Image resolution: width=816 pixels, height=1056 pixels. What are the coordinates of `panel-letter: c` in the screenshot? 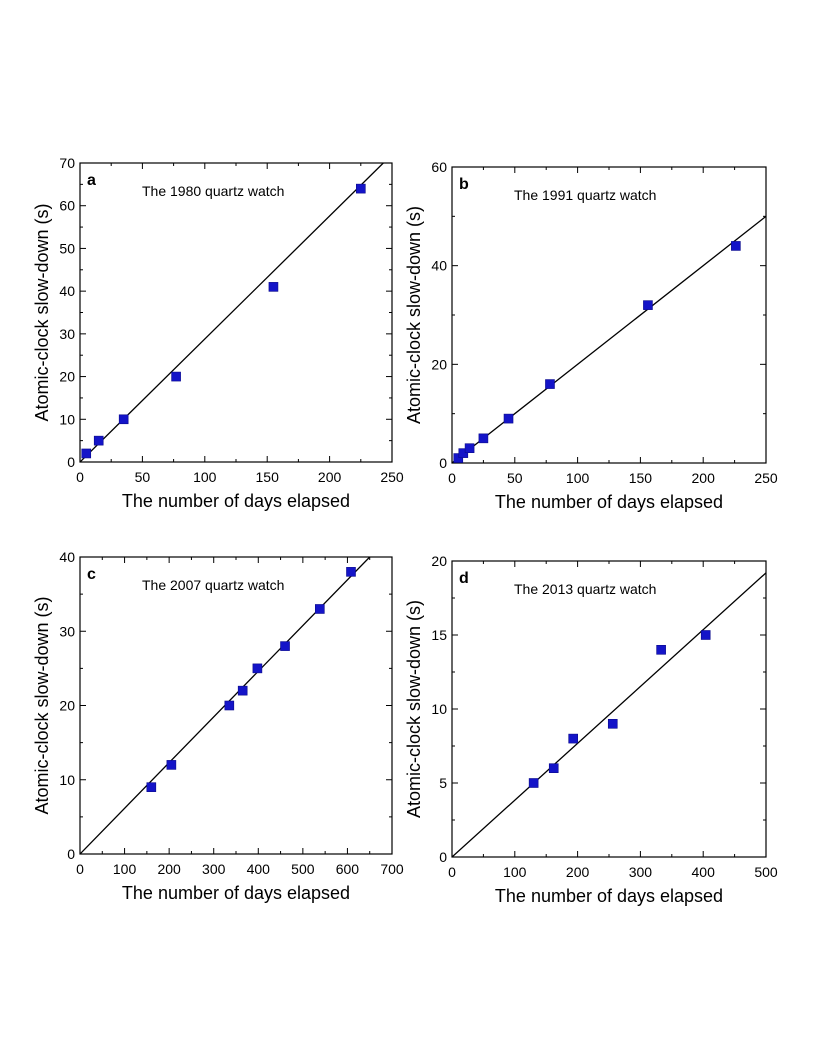 It's located at (91, 574).